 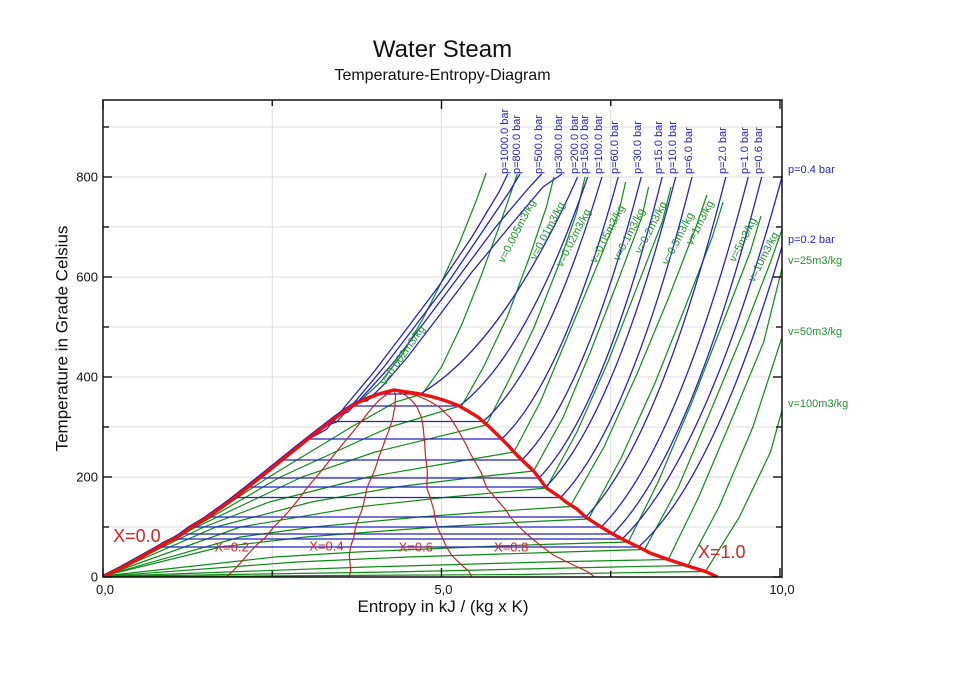 I want to click on isobar-label: p=30.0 bar, so click(x=638, y=147).